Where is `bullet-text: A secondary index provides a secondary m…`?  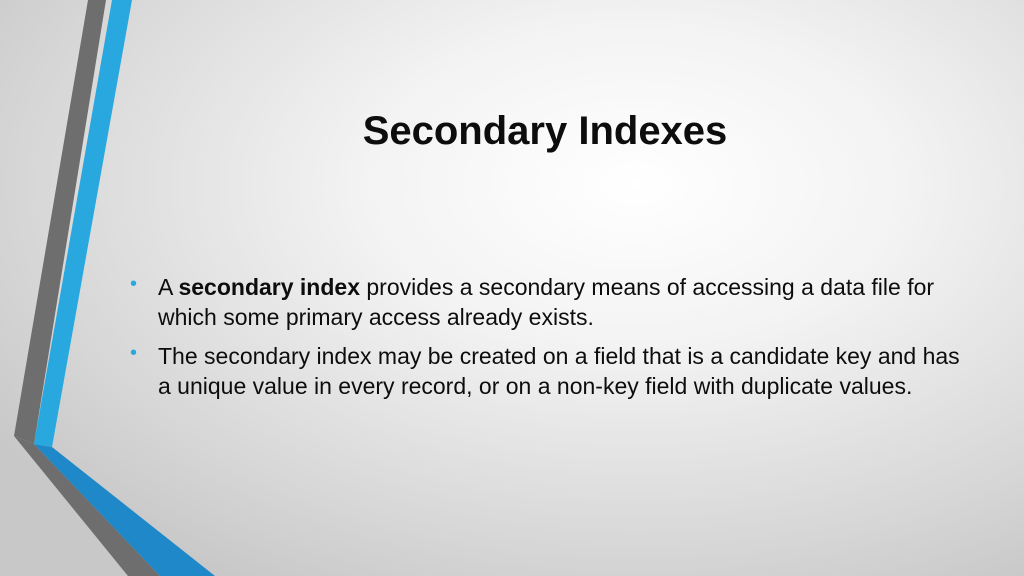
bullet-text: A secondary index provides a secondary m… is located at coordinates (546, 302).